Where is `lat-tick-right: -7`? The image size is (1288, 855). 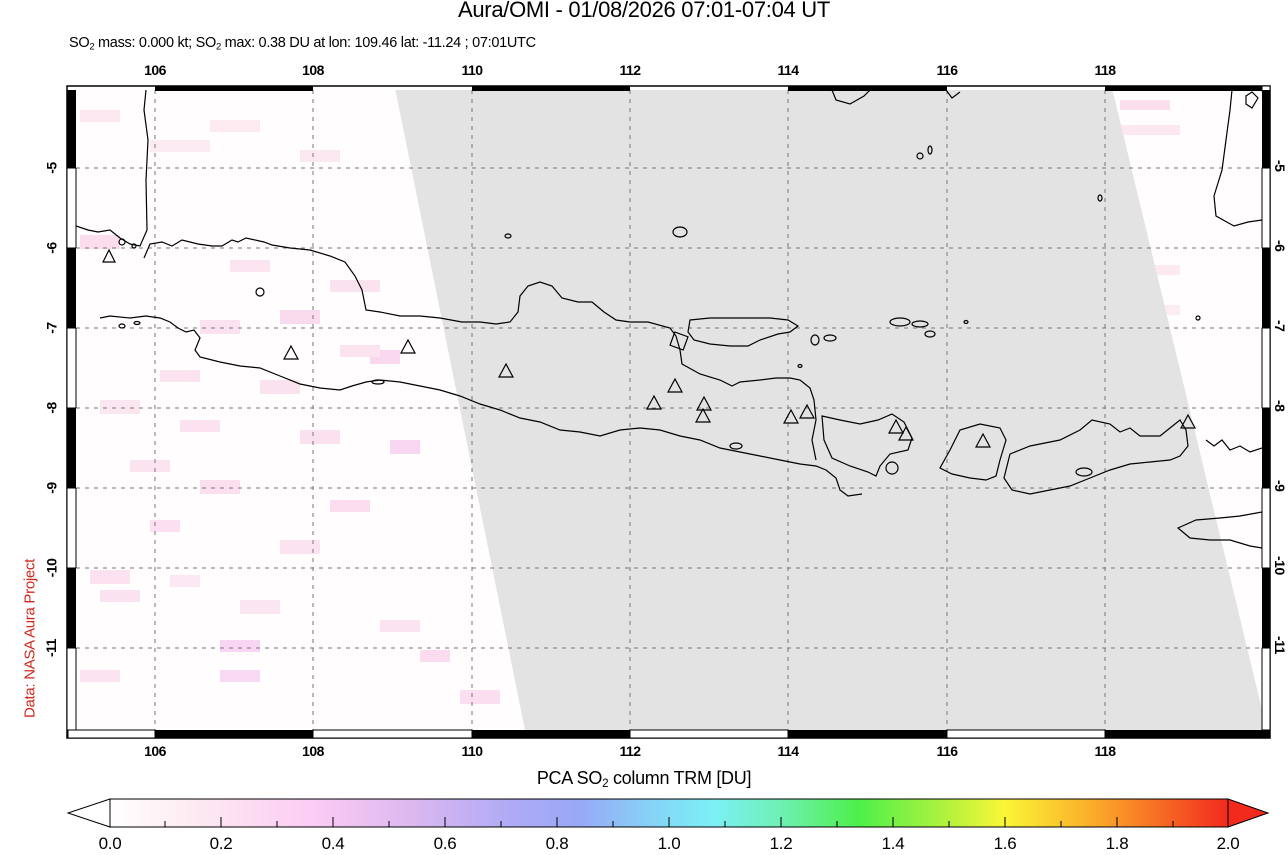
lat-tick-right: -7 is located at coordinates (1280, 326).